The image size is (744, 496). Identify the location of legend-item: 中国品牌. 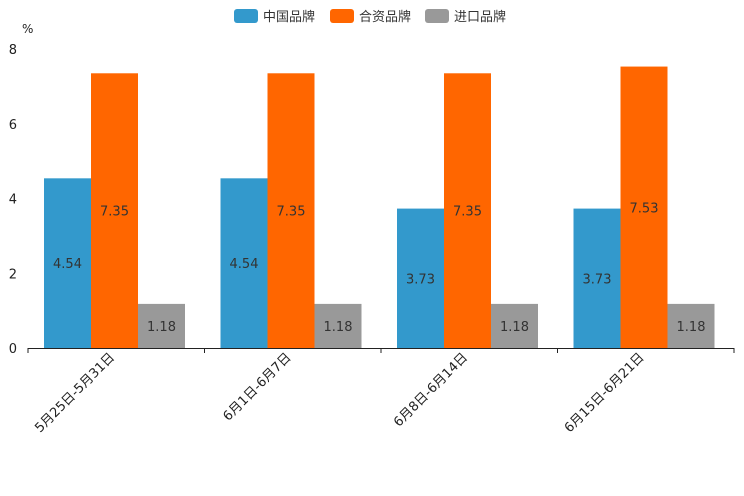
(274, 17).